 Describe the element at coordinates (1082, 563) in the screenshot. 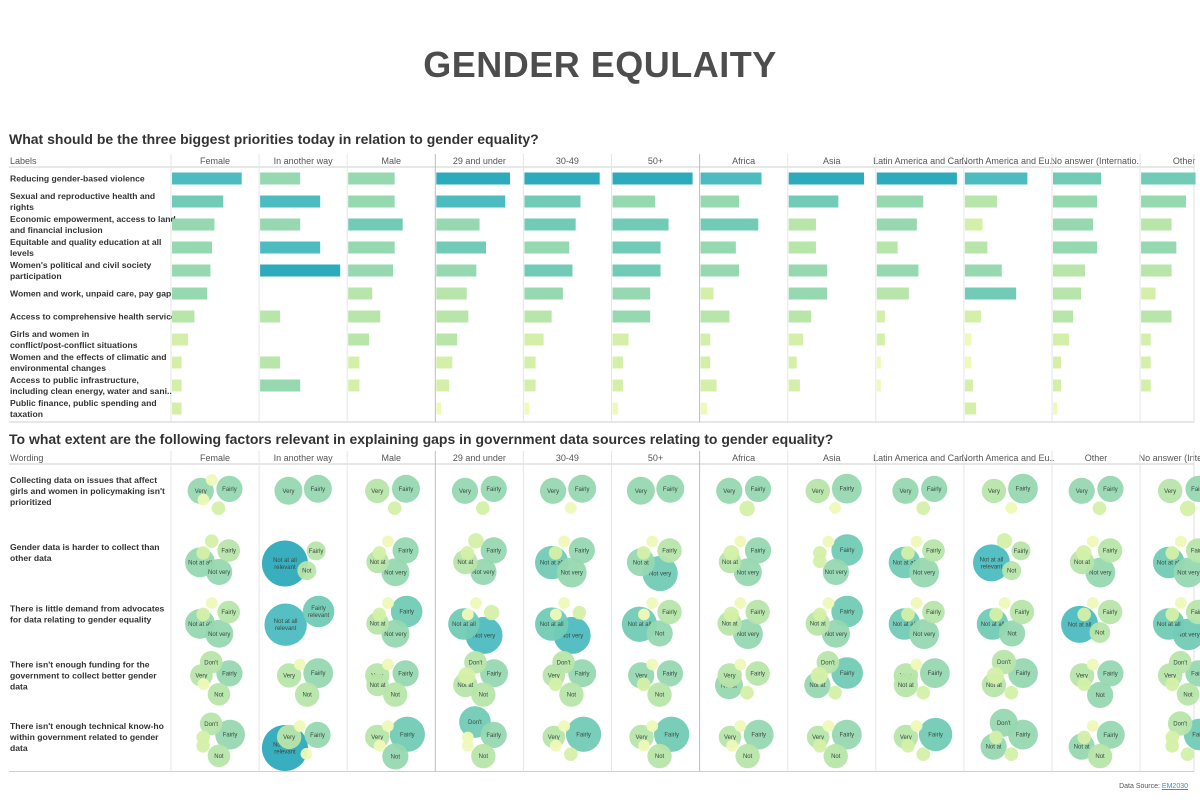

I see `bubble-label-not-at-all-1-10: Not at` at that location.